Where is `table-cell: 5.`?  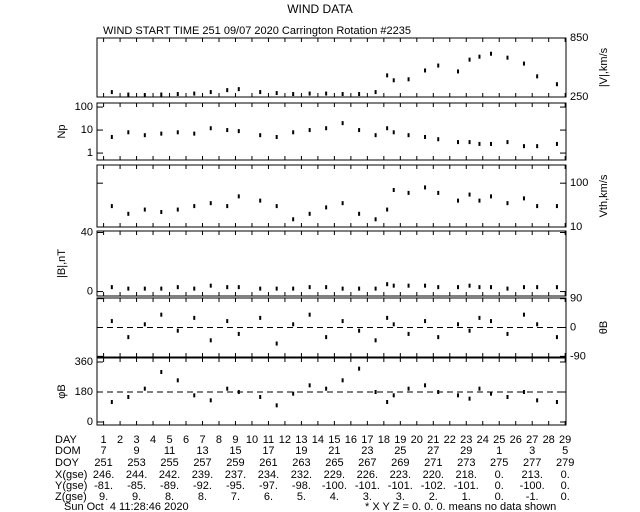 table-cell: 5. is located at coordinates (301, 497).